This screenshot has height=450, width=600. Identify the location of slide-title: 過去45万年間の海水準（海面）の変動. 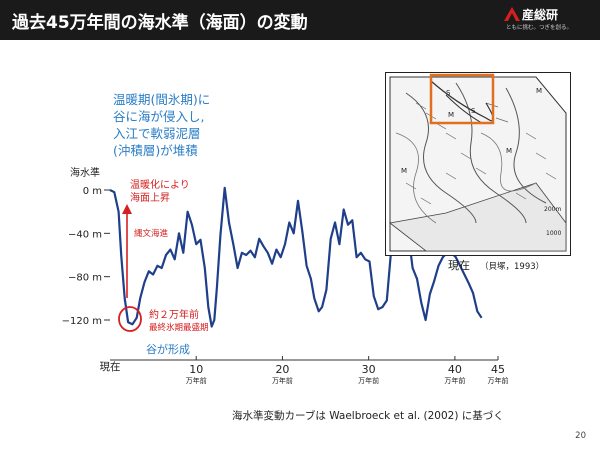
(160, 23).